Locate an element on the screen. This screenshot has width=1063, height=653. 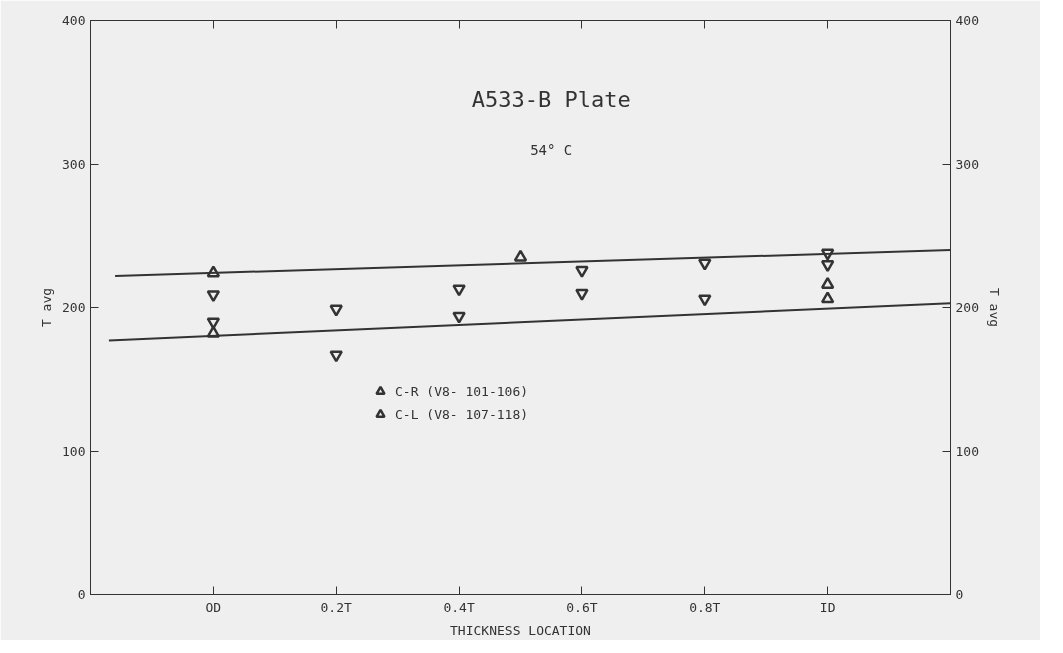
y2-tick-label: 300 is located at coordinates (967, 164).